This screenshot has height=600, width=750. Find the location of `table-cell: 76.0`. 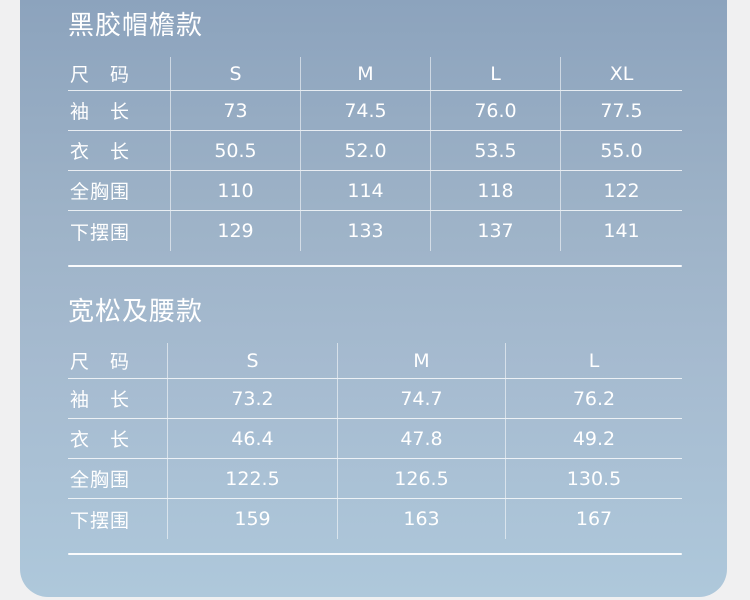

table-cell: 76.0 is located at coordinates (495, 110).